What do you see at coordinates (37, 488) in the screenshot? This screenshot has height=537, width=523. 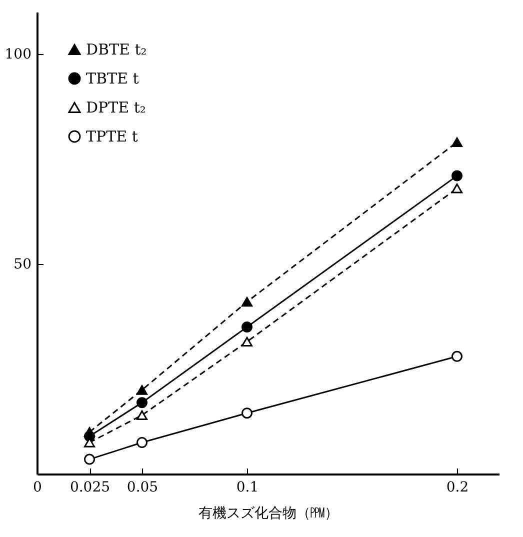 I see `x-tick-label: 0` at bounding box center [37, 488].